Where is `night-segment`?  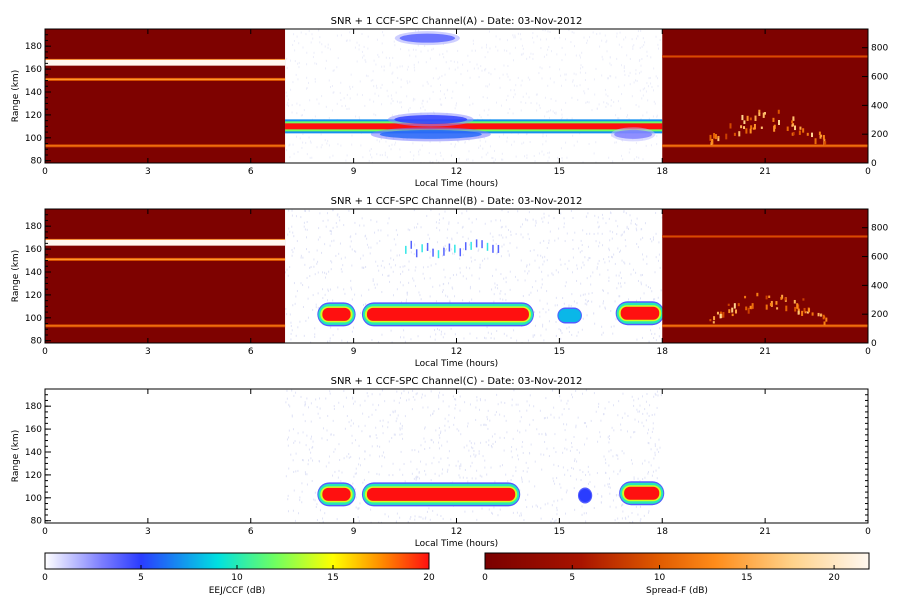 night-segment is located at coordinates (765, 276).